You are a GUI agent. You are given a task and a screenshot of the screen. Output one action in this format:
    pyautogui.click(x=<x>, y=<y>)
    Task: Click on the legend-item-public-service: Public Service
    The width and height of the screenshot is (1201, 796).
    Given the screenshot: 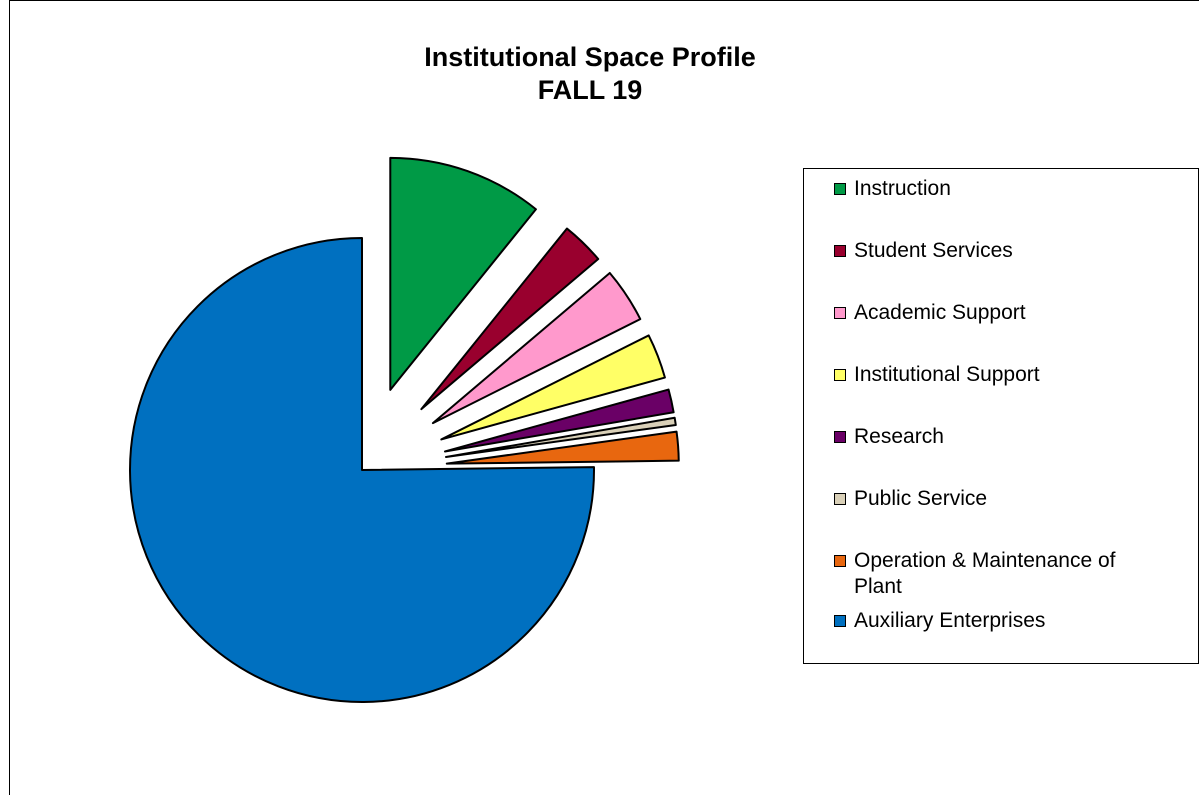 What is the action you would take?
    pyautogui.click(x=1009, y=499)
    